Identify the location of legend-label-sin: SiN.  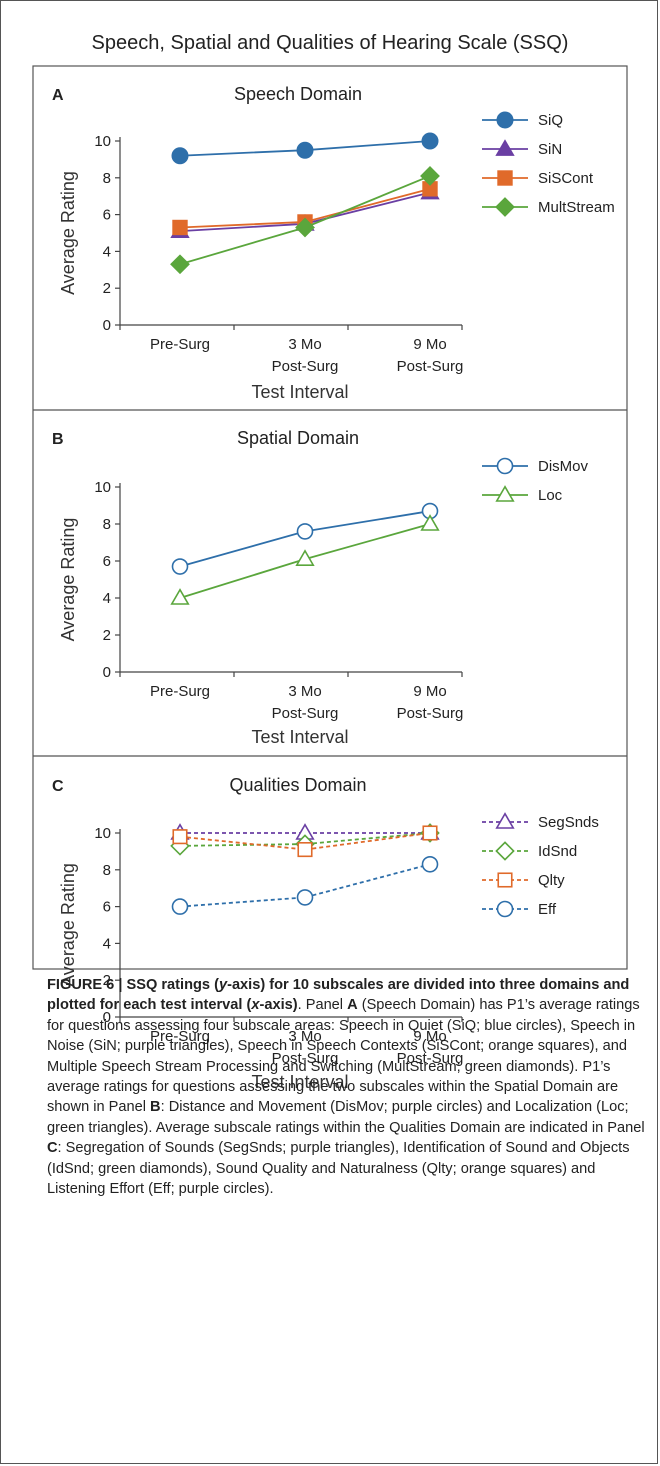
(550, 149).